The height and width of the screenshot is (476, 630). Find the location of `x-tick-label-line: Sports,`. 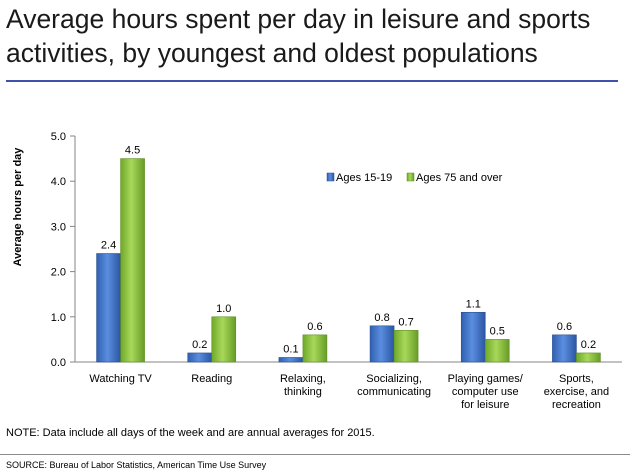

x-tick-label-line: Sports, is located at coordinates (576, 379).